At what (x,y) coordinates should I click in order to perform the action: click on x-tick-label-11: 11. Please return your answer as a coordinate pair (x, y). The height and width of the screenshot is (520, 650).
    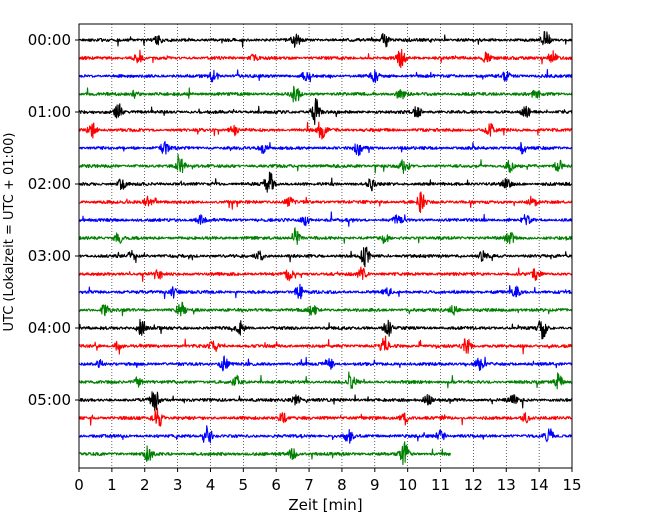
    Looking at the image, I should click on (440, 485).